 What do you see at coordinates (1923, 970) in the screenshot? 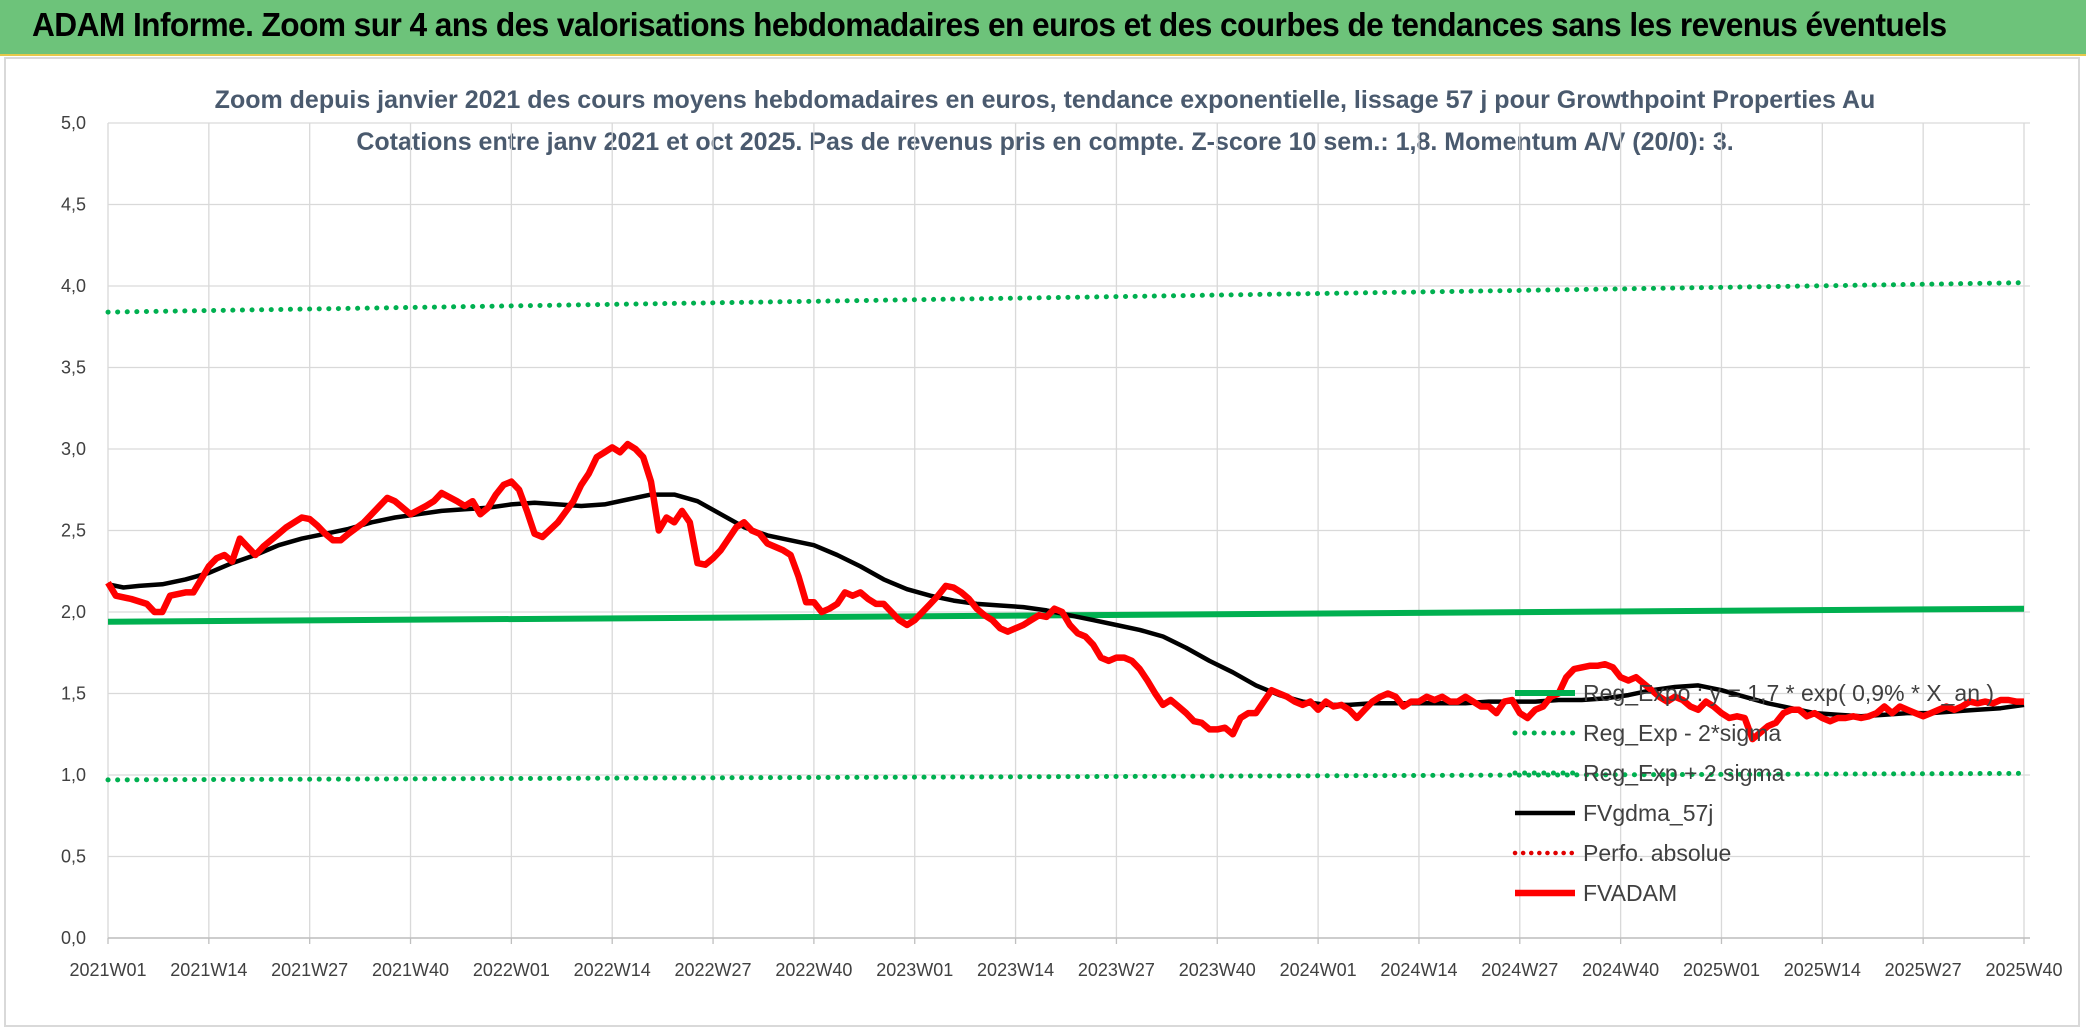
I see `x-tick-label: 2025W27` at bounding box center [1923, 970].